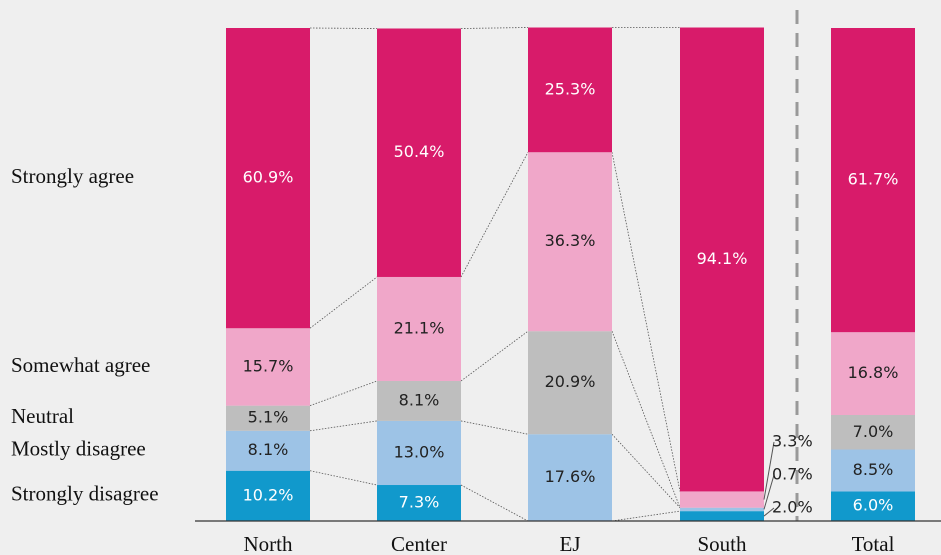  I want to click on legend-label: Strongly disagree, so click(85, 494).